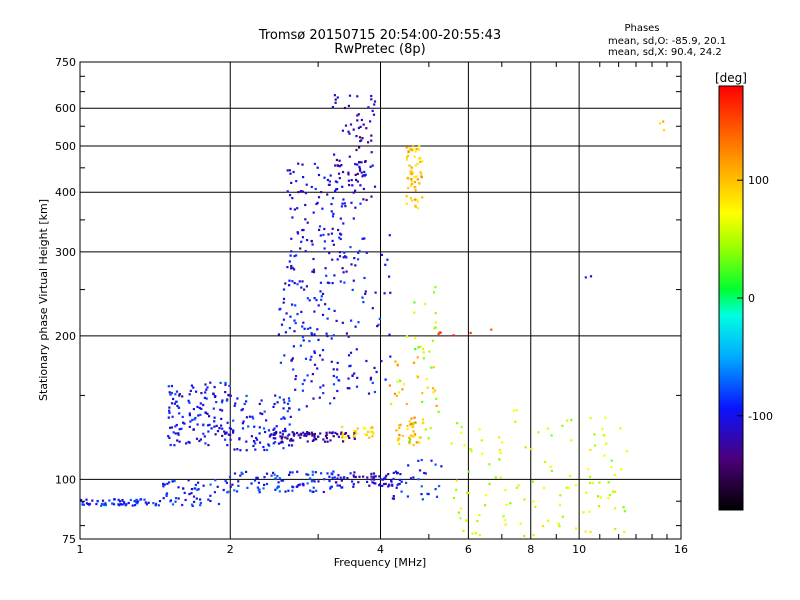  Describe the element at coordinates (379, 49) in the screenshot. I see `chart-subtitle: RwPretec (8p)` at that location.